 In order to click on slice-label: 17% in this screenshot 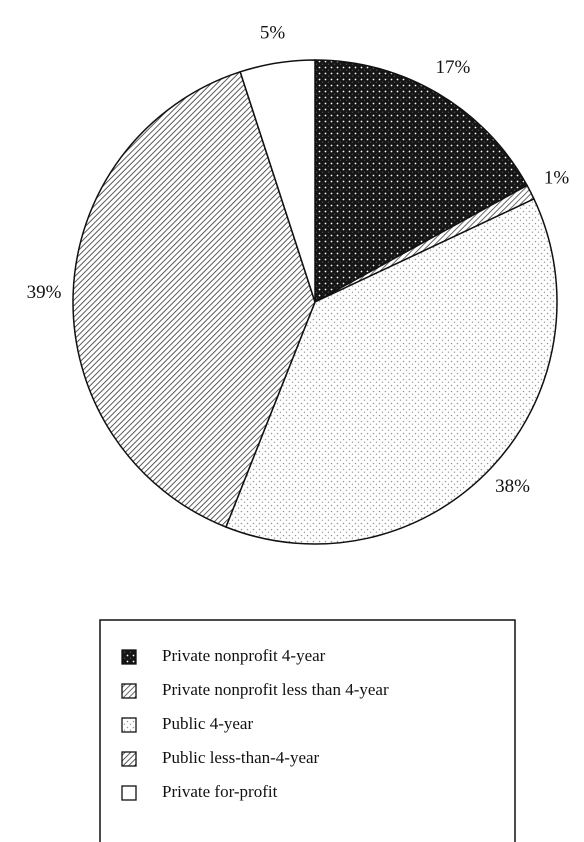, I will do `click(453, 67)`.